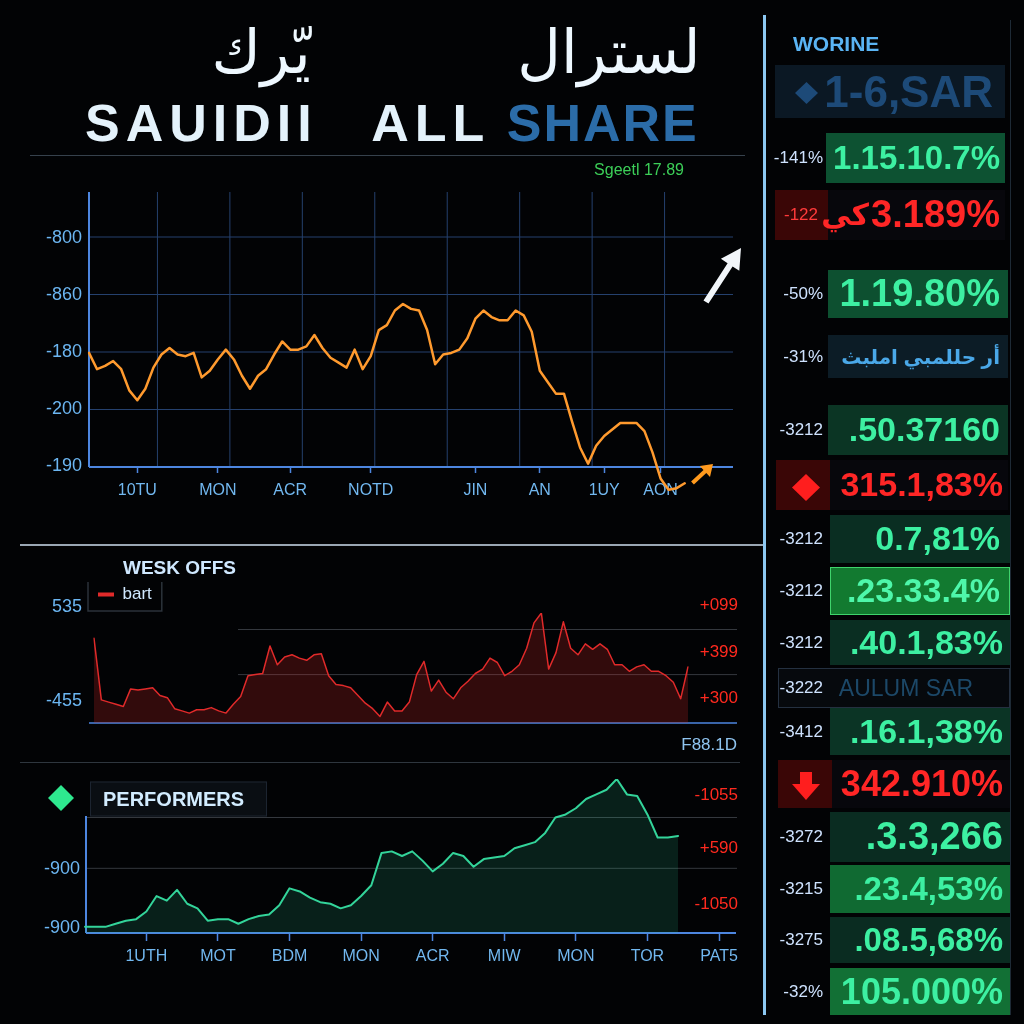 This screenshot has width=1024, height=1024. I want to click on text: -190, so click(63, 465).